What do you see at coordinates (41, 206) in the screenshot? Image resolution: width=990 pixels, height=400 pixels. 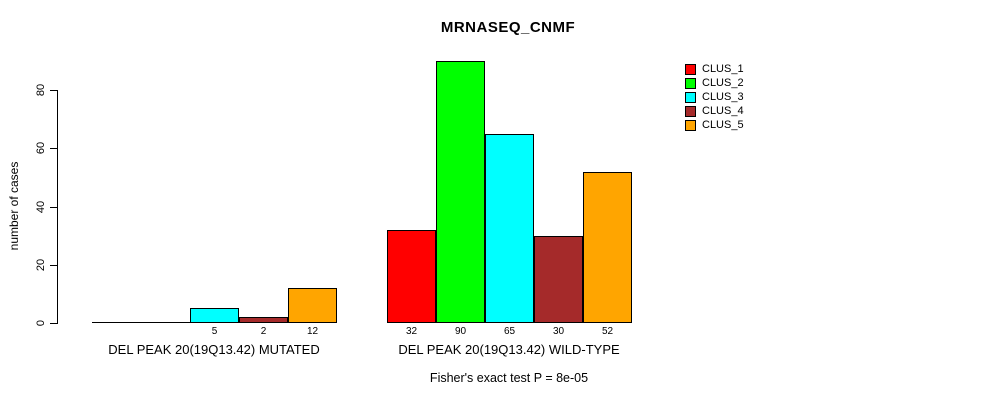 I see `y-tick-label: 40` at bounding box center [41, 206].